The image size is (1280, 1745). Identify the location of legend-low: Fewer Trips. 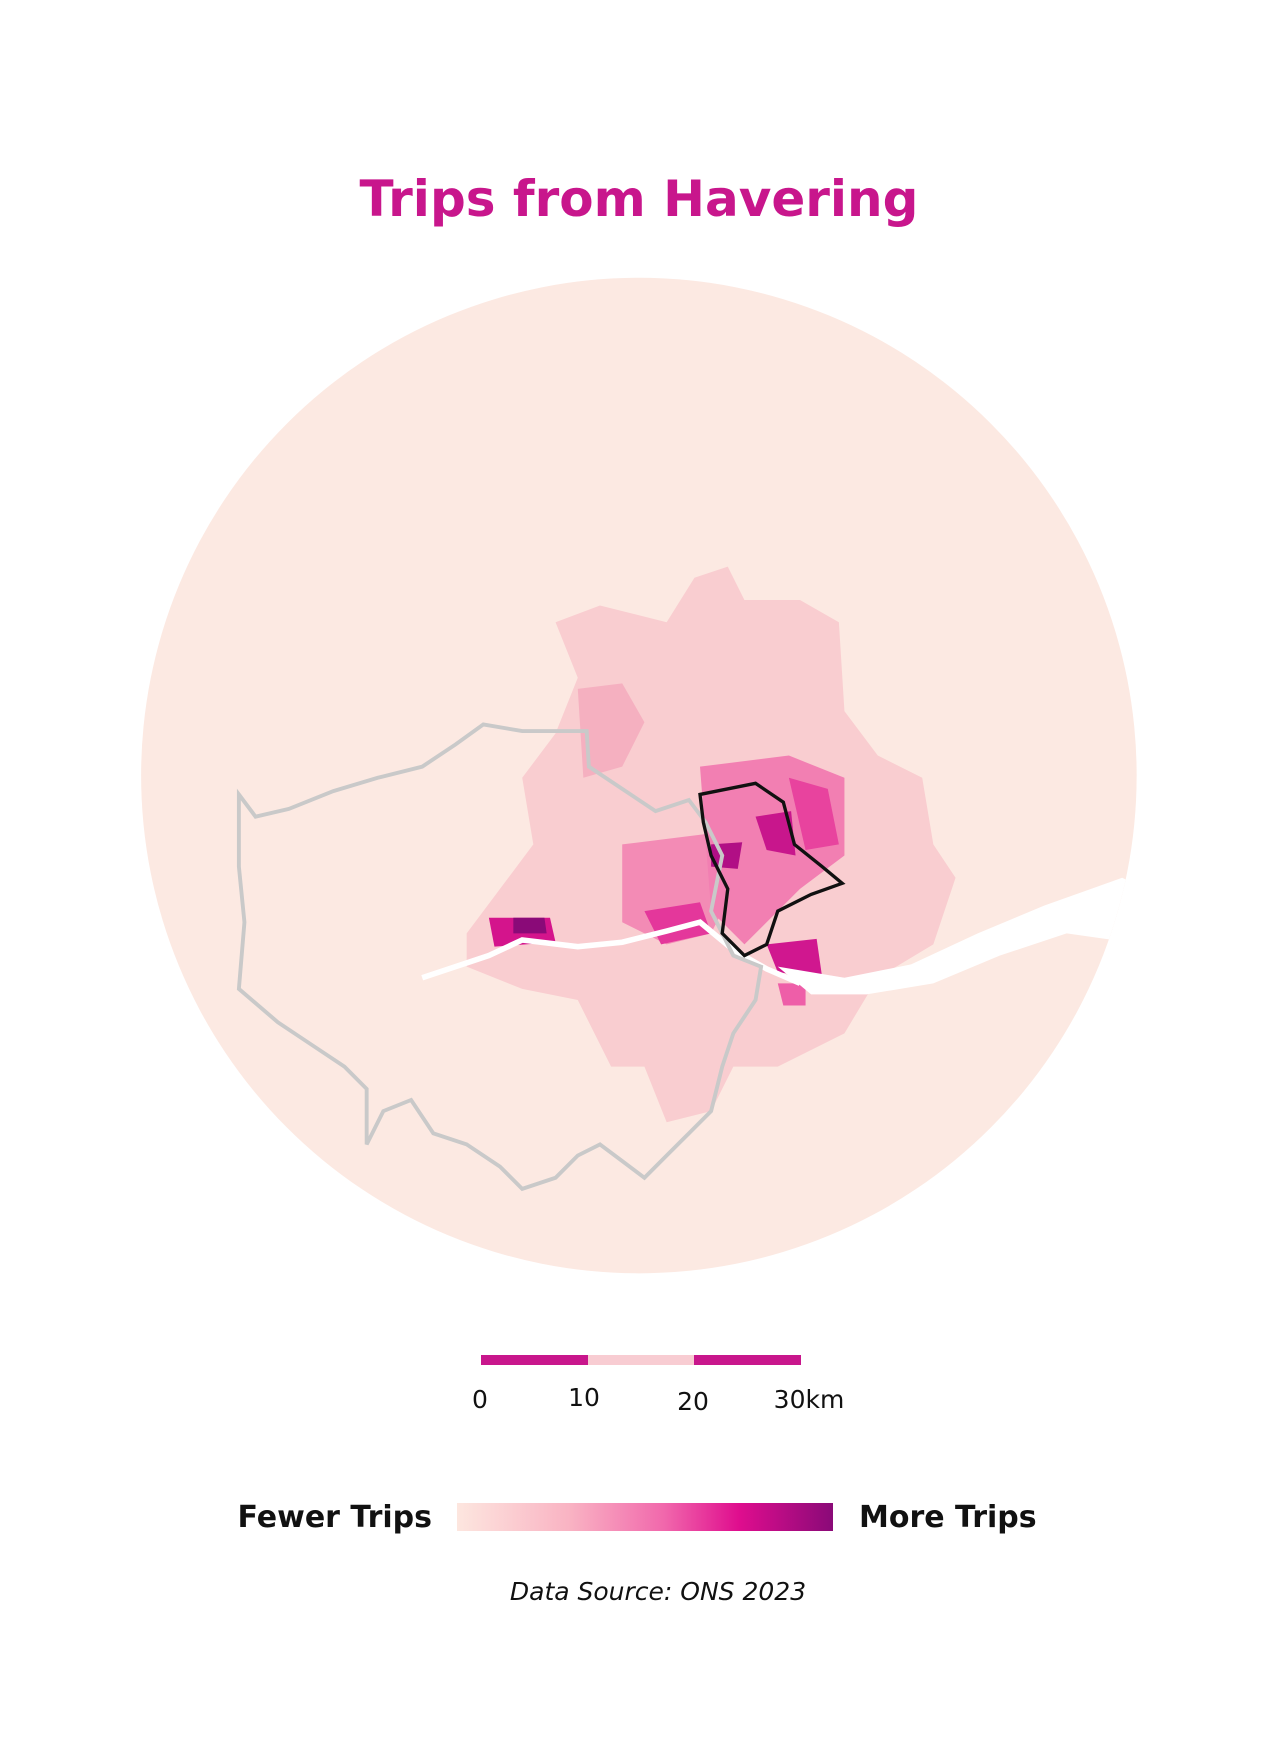
(334, 1517).